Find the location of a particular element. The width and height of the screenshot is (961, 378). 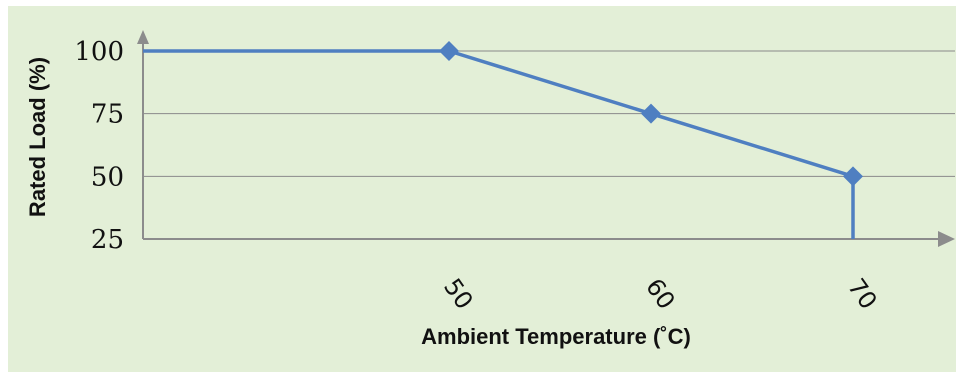

x-tick-label-70: 70 is located at coordinates (862, 293).